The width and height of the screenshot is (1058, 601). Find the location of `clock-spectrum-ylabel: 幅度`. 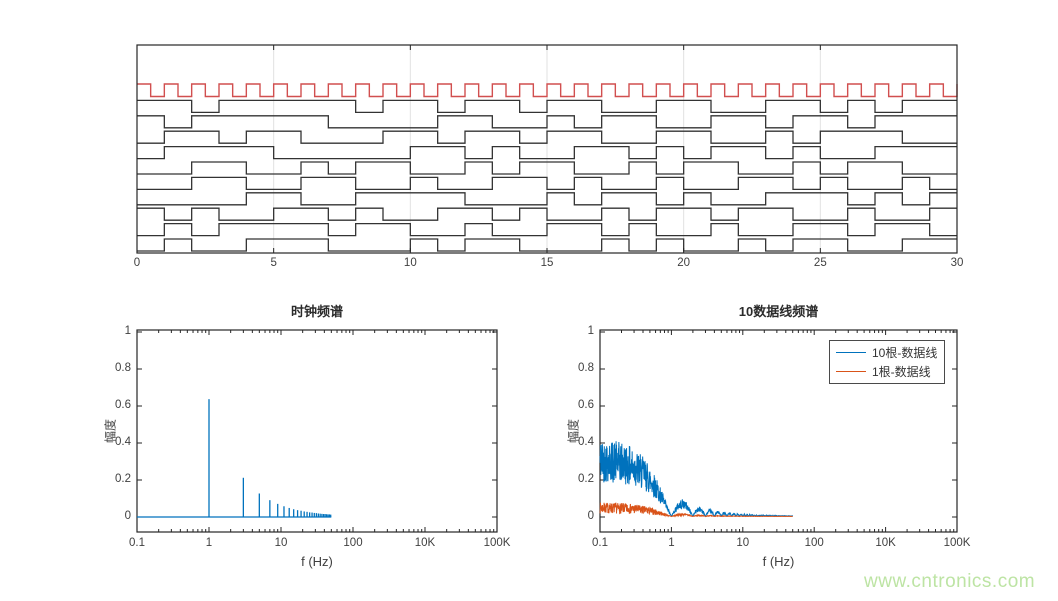

clock-spectrum-ylabel: 幅度 is located at coordinates (110, 431).